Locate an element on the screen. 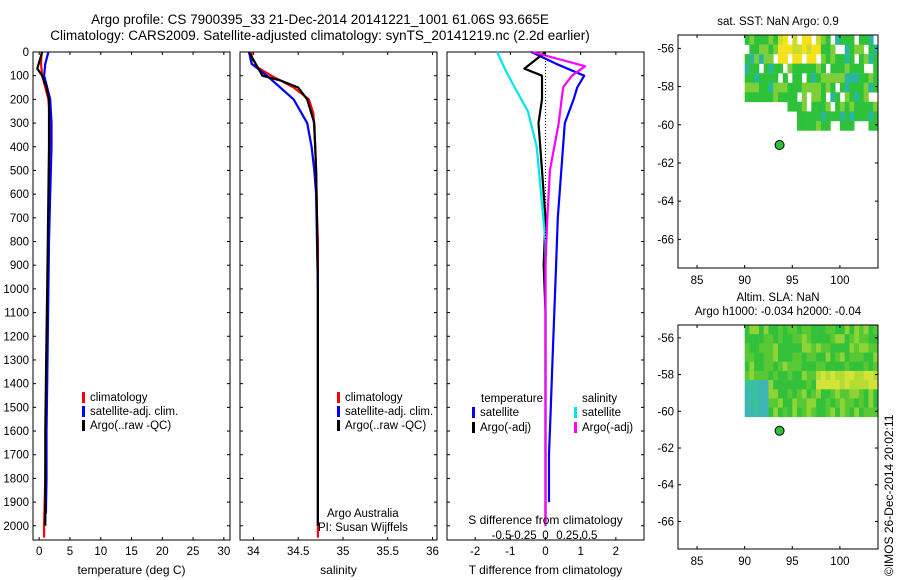  depth-tick-label: 700 is located at coordinates (19, 219).